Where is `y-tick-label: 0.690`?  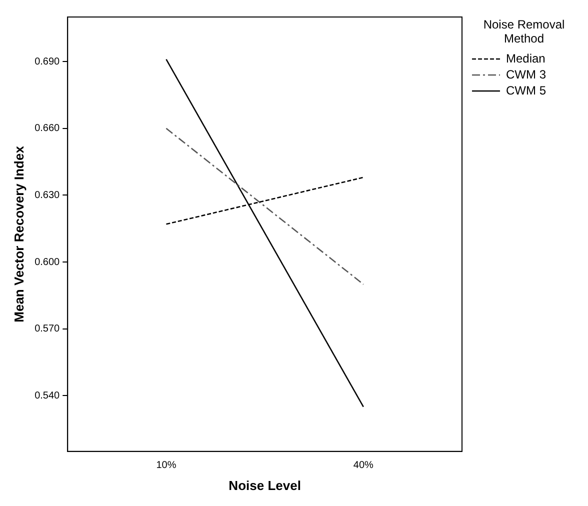
y-tick-label: 0.690 is located at coordinates (47, 62).